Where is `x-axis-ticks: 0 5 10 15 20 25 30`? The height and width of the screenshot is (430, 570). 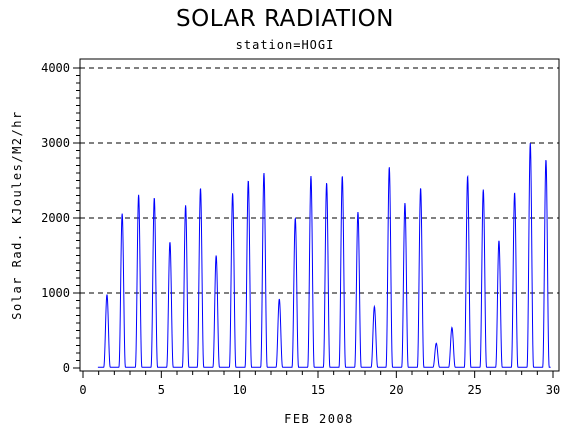
x-axis-ticks: 0 5 10 15 20 25 30 is located at coordinates (319, 384).